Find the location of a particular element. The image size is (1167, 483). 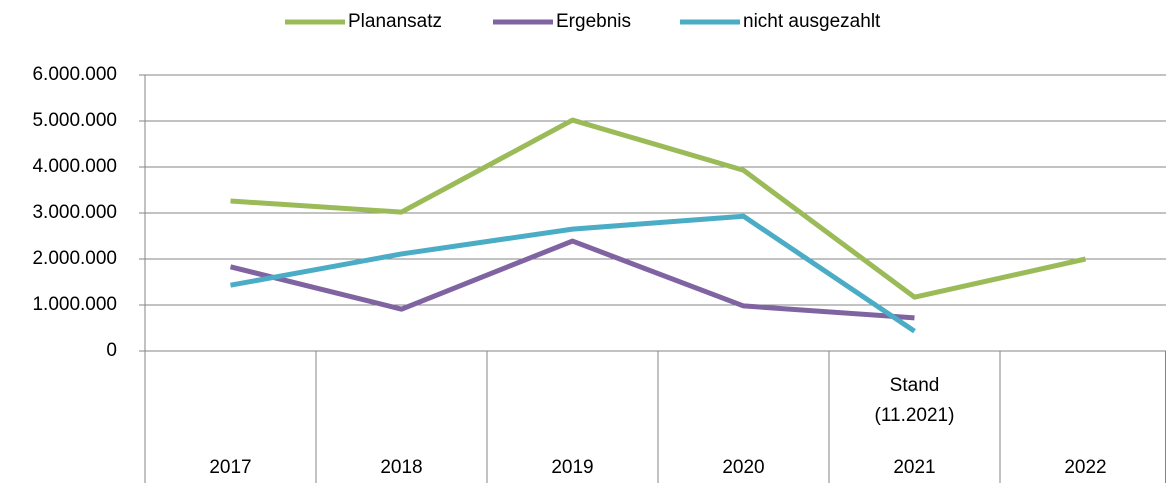

x-tick-label: 2022 is located at coordinates (1085, 467).